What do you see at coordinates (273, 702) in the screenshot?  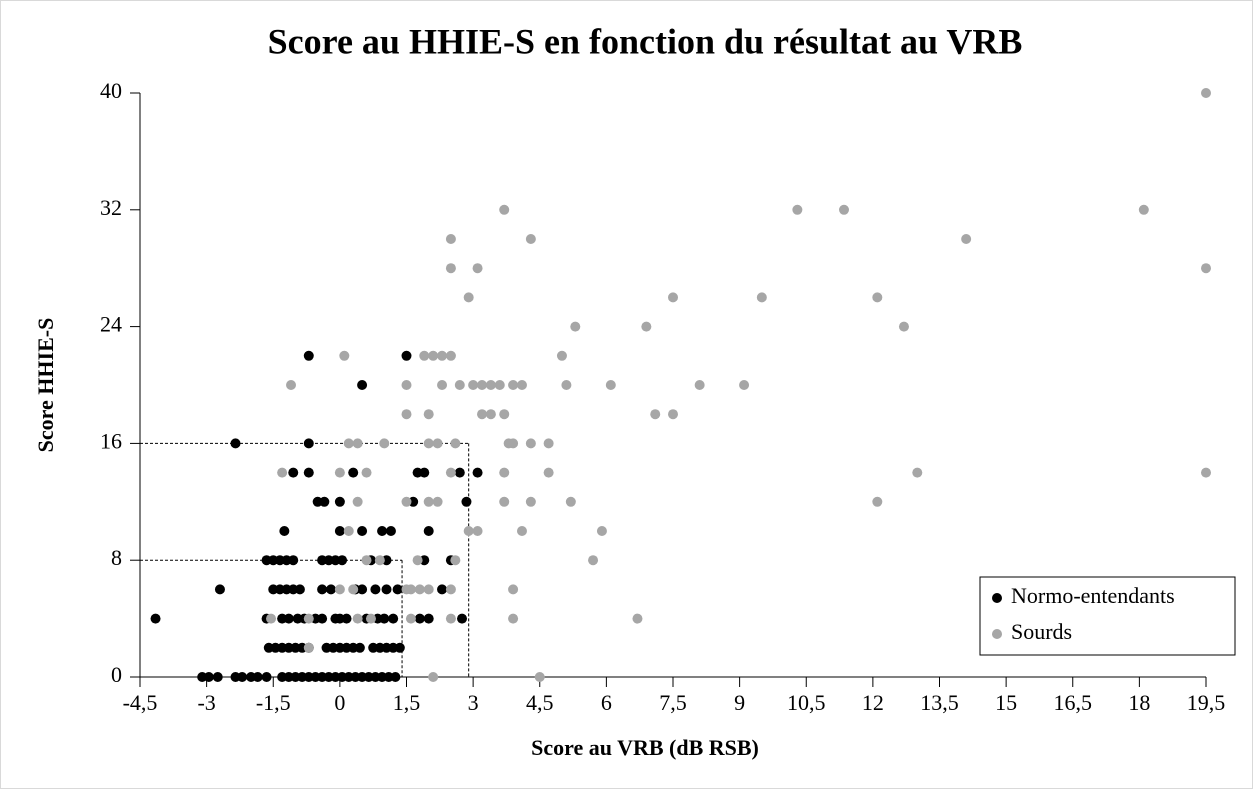 I see `x-tick-label: -1,5` at bounding box center [273, 702].